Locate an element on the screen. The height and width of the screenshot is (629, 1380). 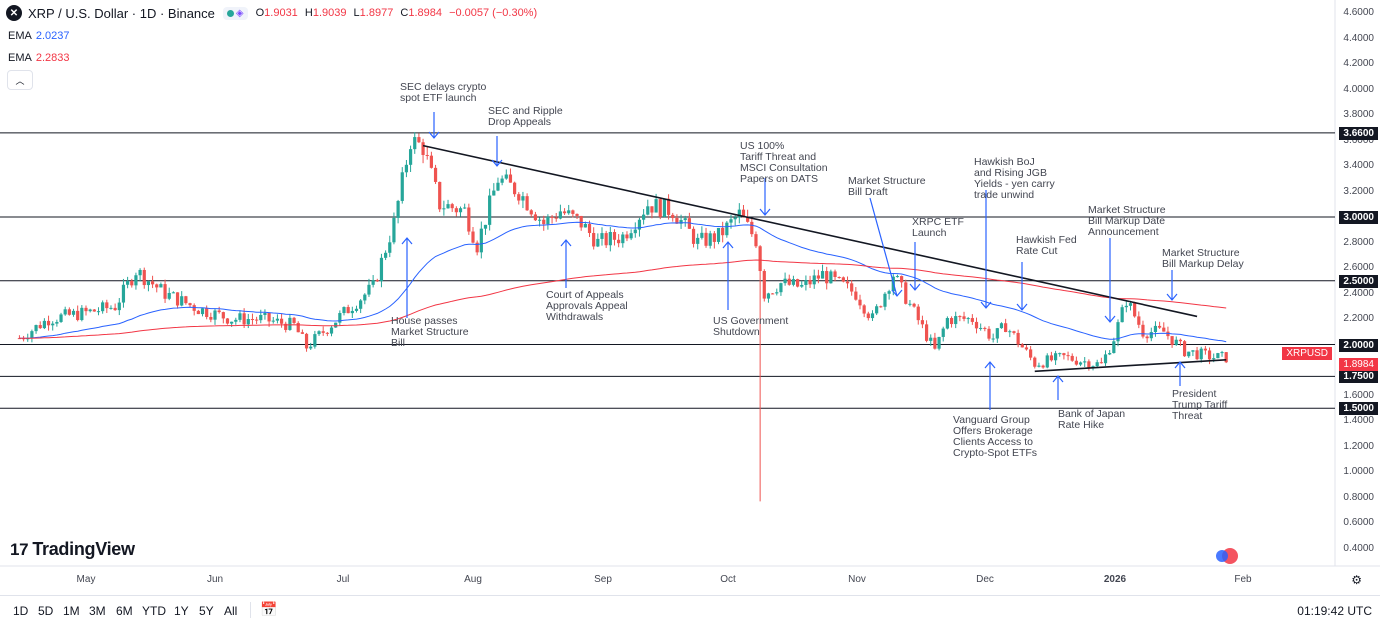
timeframe-button: 5Y is located at coordinates (206, 611).